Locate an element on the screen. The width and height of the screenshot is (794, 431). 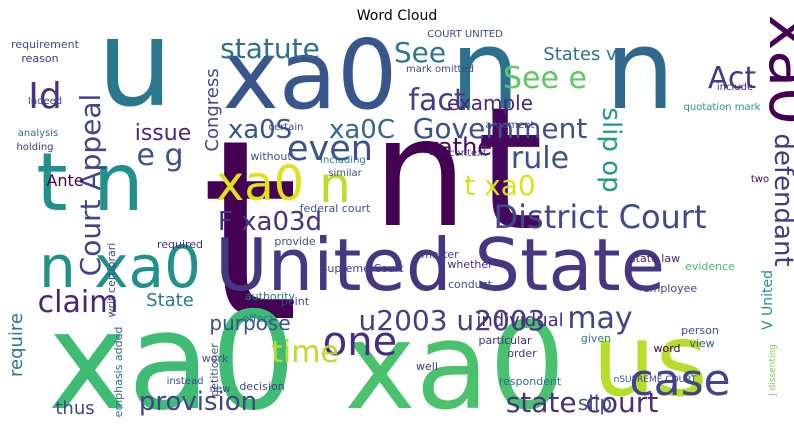
word: Court Appeal is located at coordinates (90, 185).